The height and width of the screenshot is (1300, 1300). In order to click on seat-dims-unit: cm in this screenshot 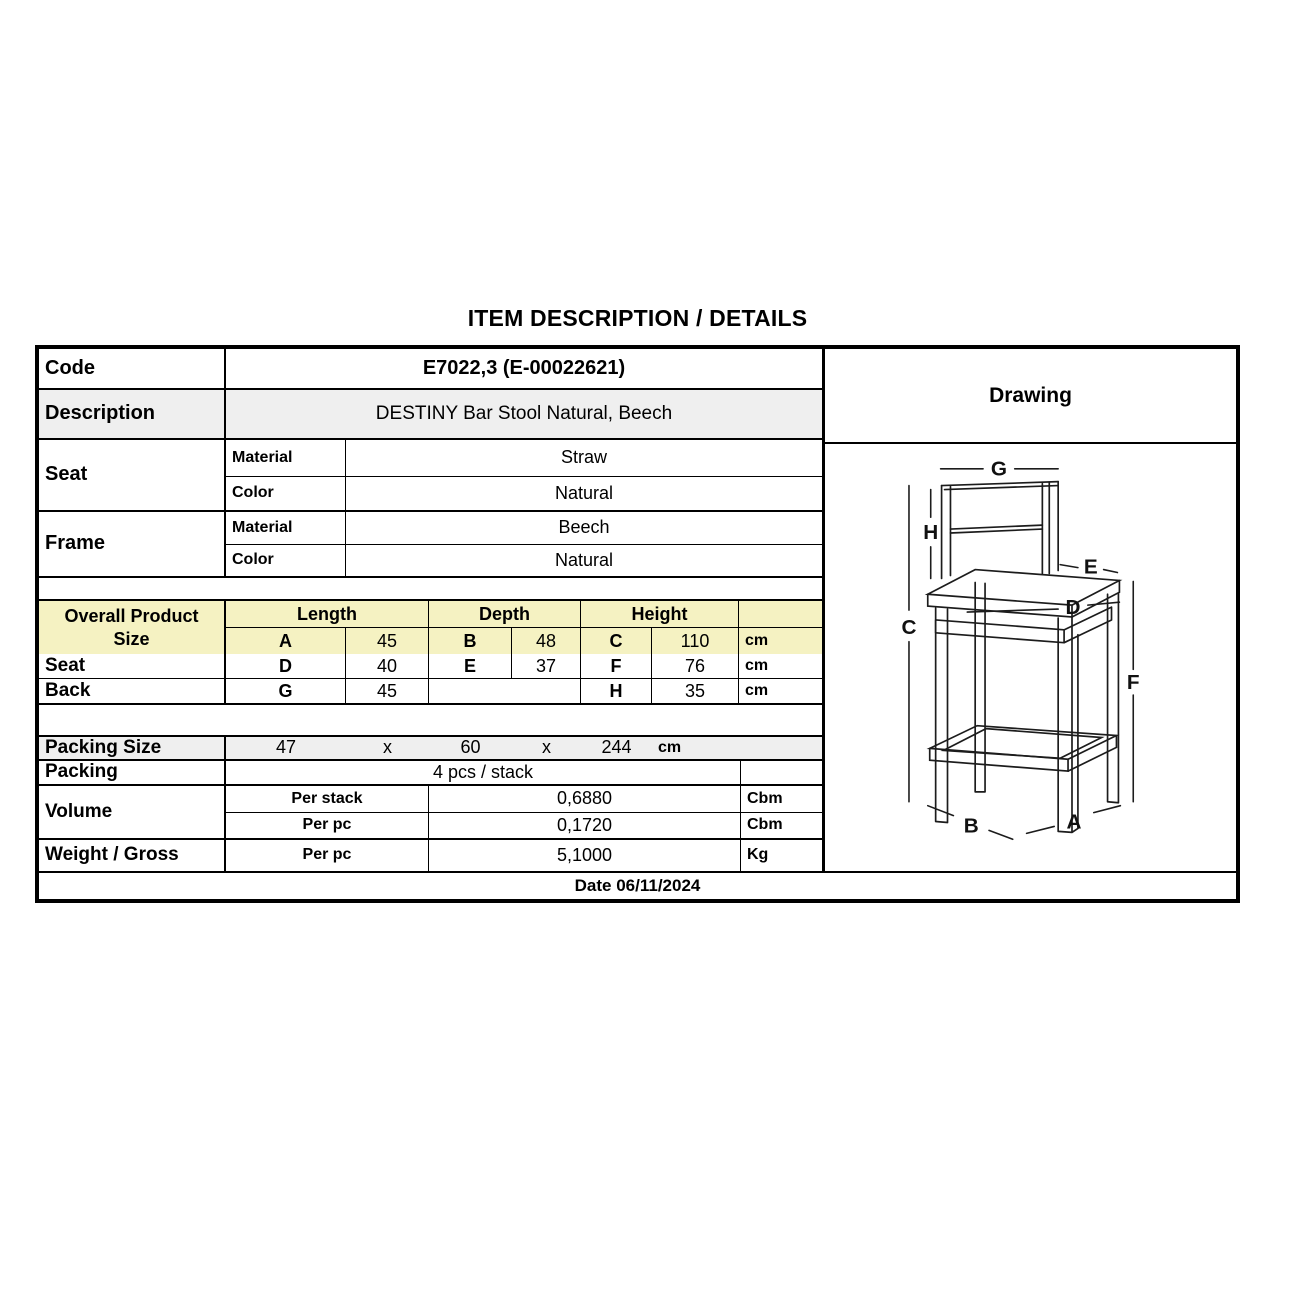, I will do `click(757, 666)`.